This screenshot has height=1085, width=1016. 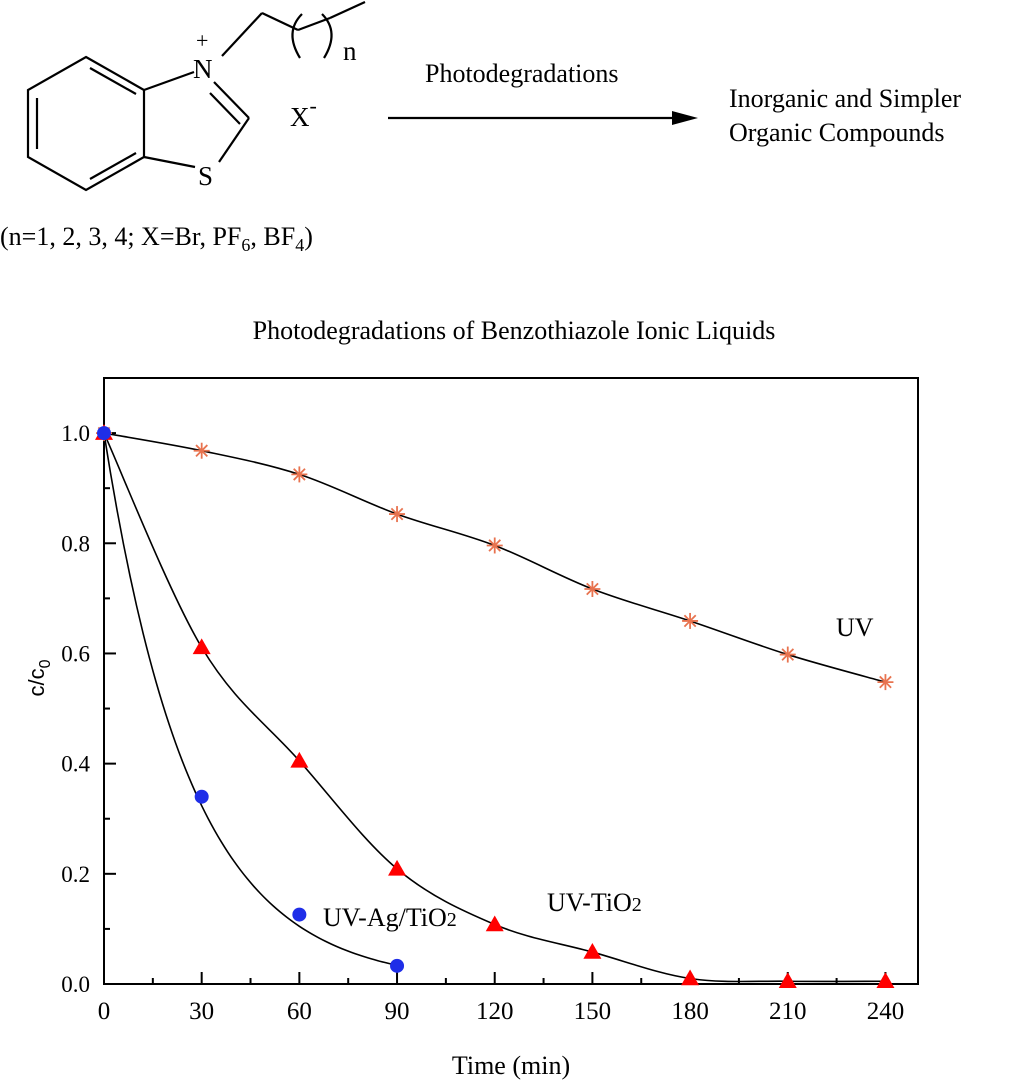 I want to click on y-tick-label: 0.6, so click(x=75, y=653).